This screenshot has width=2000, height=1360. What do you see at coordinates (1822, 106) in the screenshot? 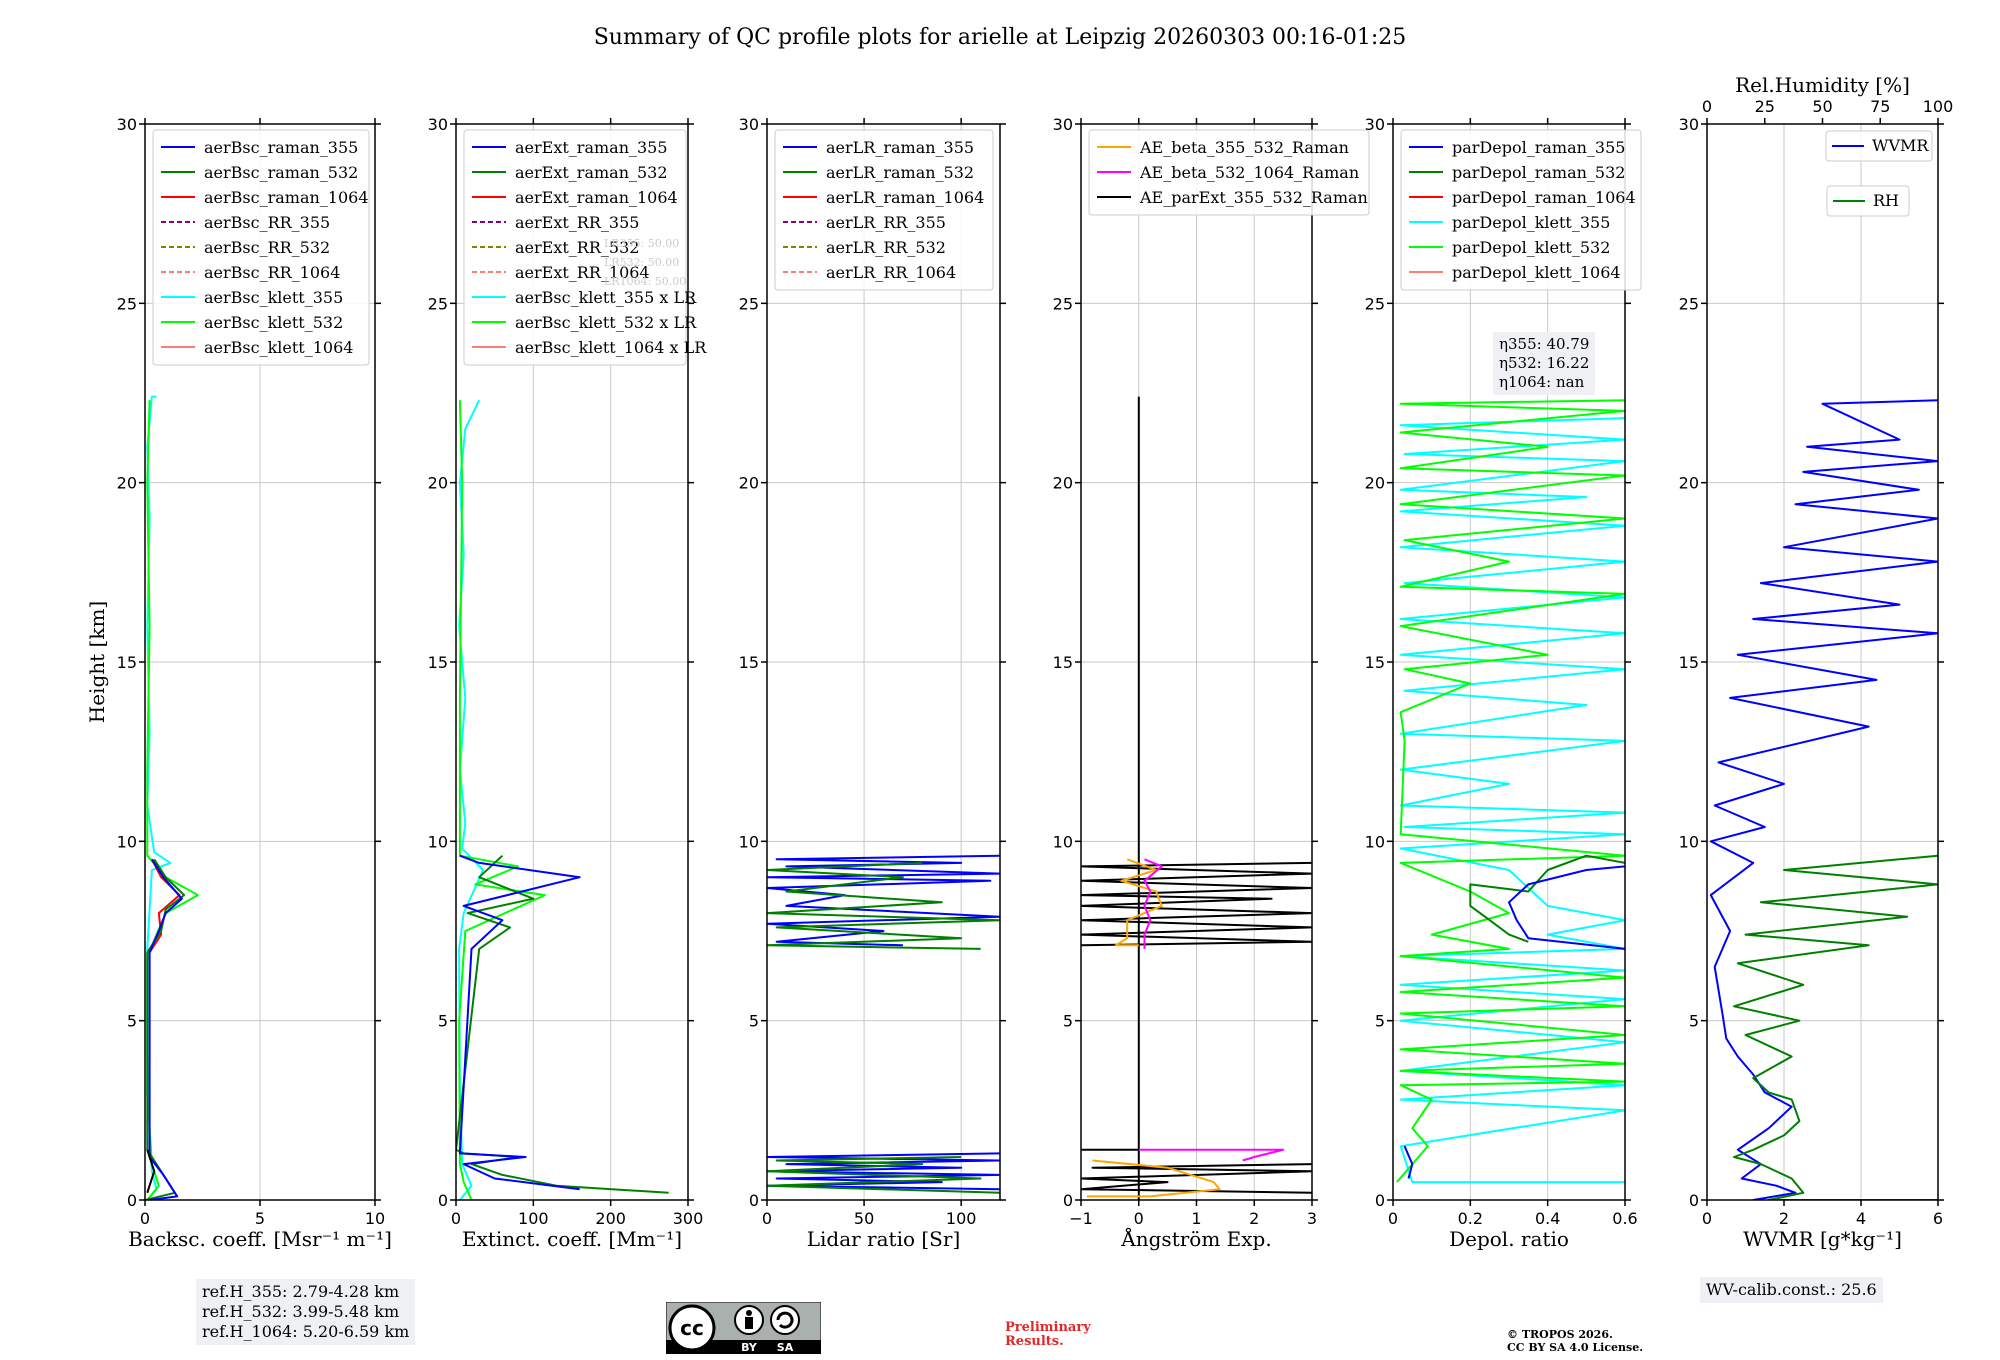
I see `top-x-tick-label: 50` at bounding box center [1822, 106].